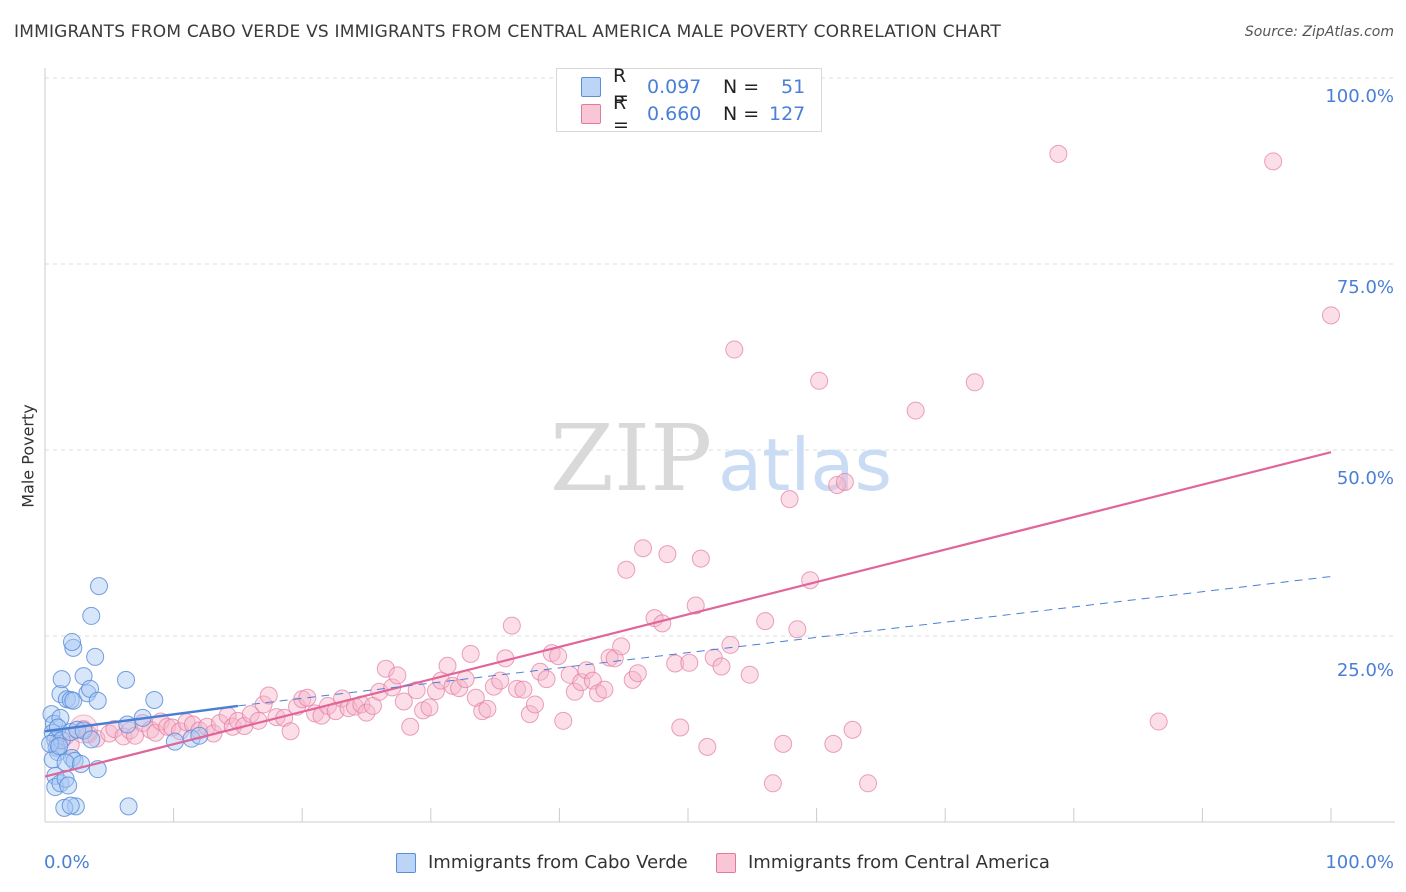 This screenshot has height=892, width=1406. What do you see at coordinates (67, 862) in the screenshot?
I see `x-tick-0: 0.0%` at bounding box center [67, 862].